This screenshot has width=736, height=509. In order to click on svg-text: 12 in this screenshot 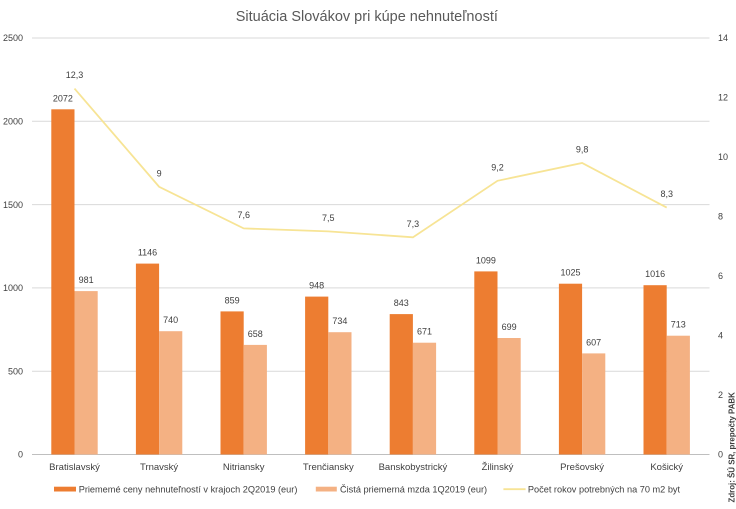, I will do `click(723, 98)`.